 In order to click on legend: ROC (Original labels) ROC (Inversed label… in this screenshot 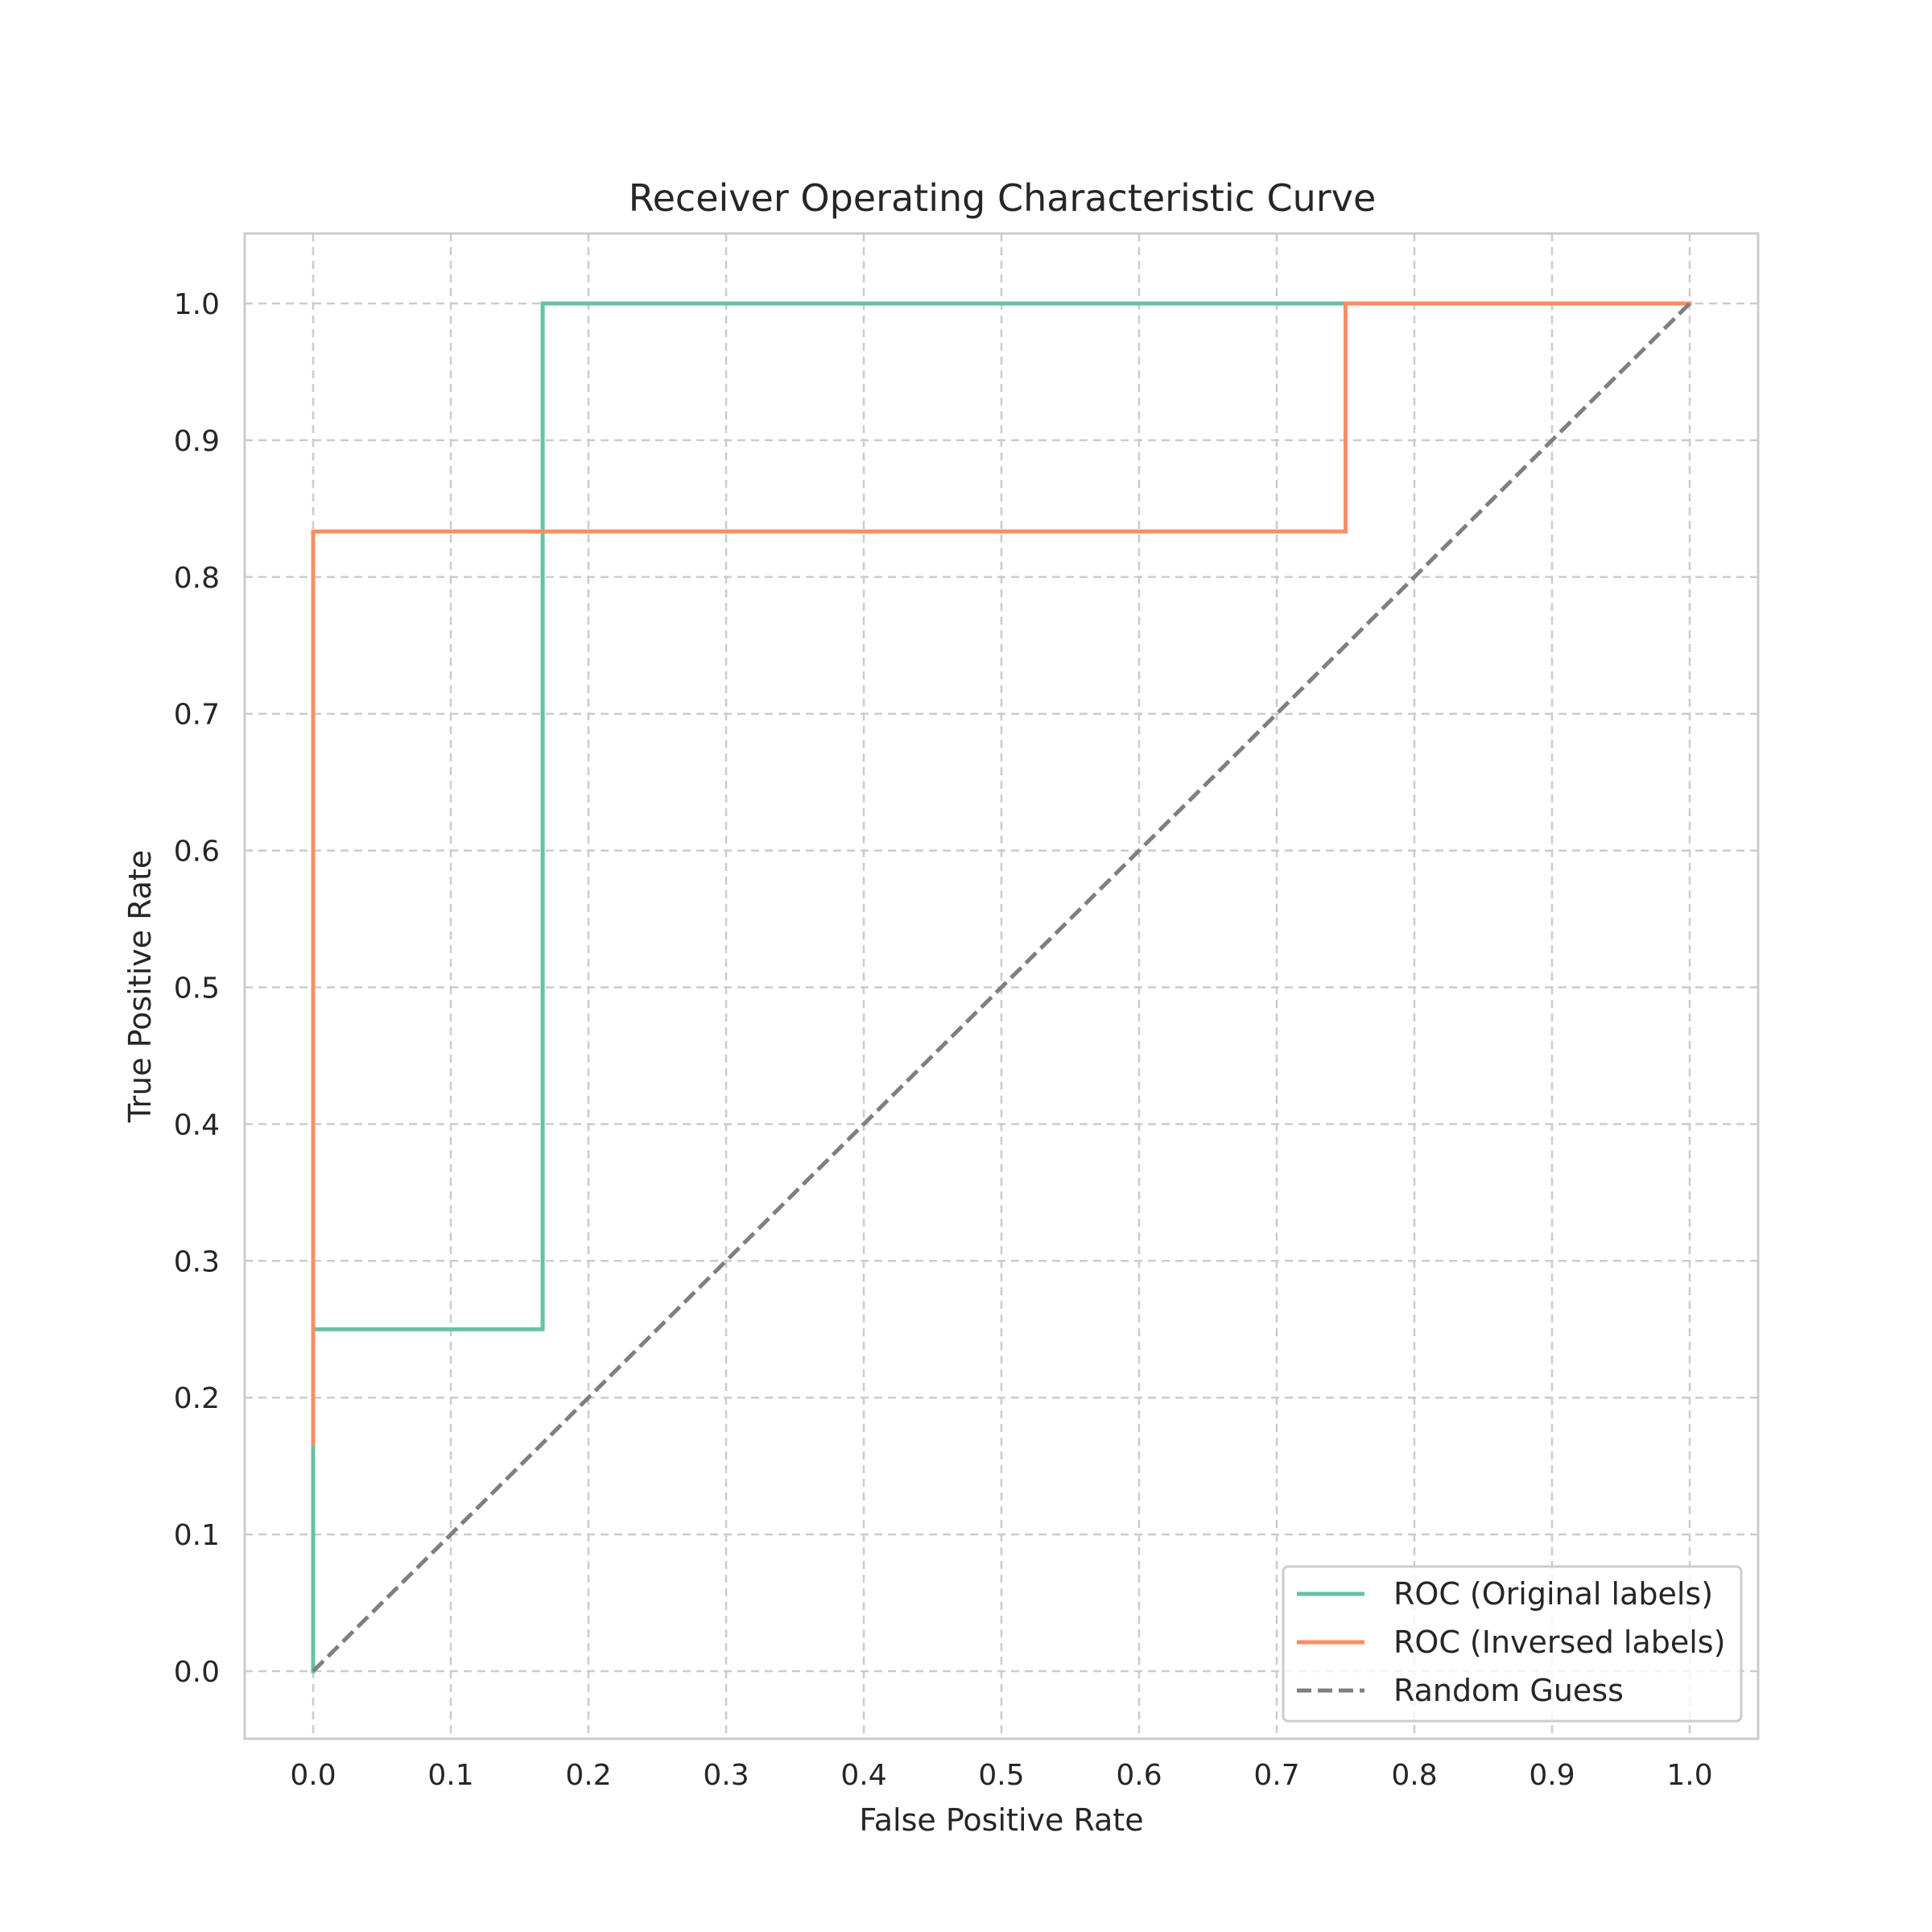, I will do `click(1512, 1644)`.